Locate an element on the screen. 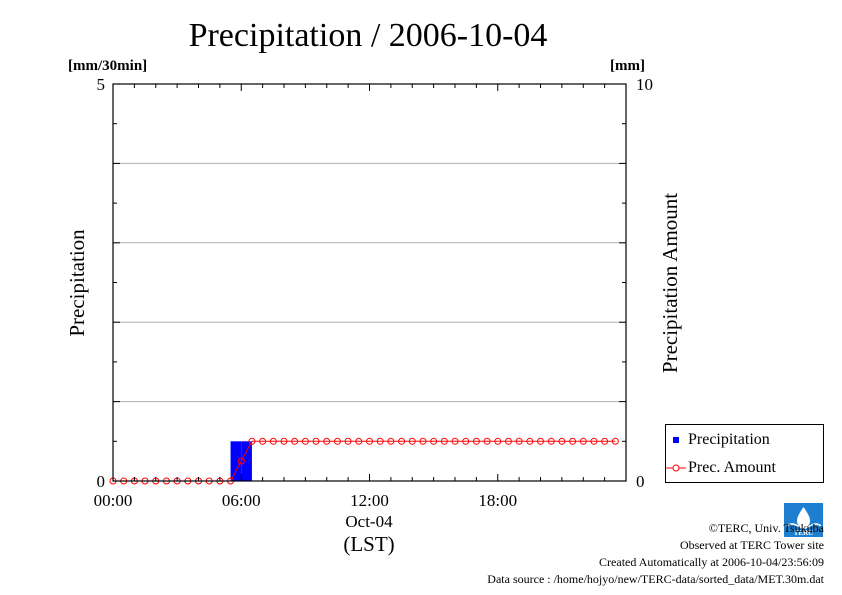 This screenshot has width=842, height=595. chart-title: Precipitation / 2006-10-04 is located at coordinates (368, 35).